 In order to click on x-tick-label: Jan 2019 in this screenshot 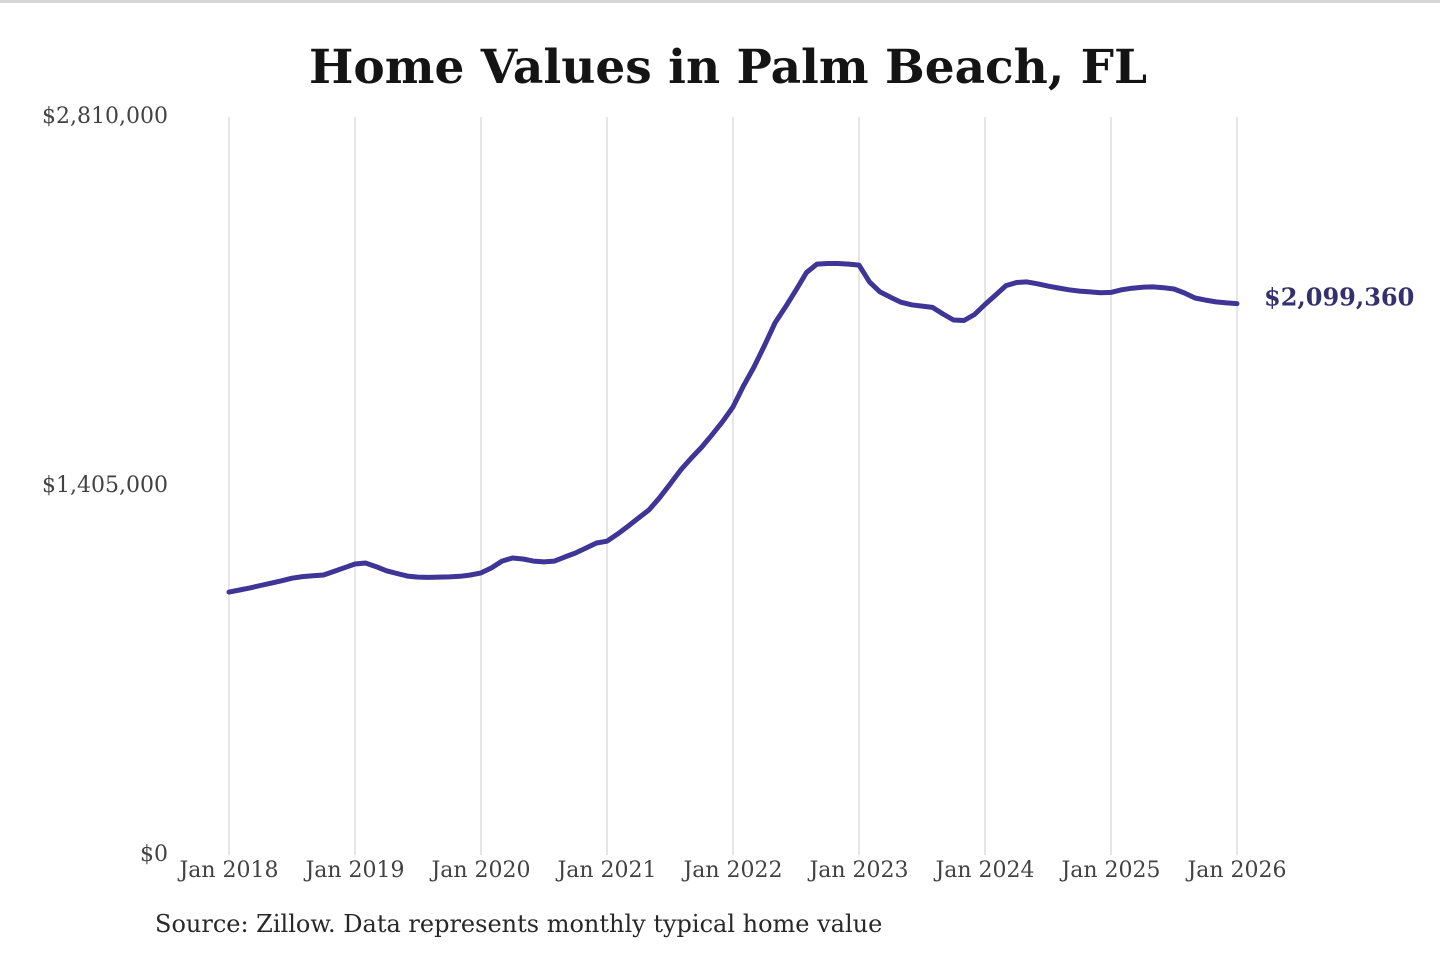, I will do `click(355, 870)`.